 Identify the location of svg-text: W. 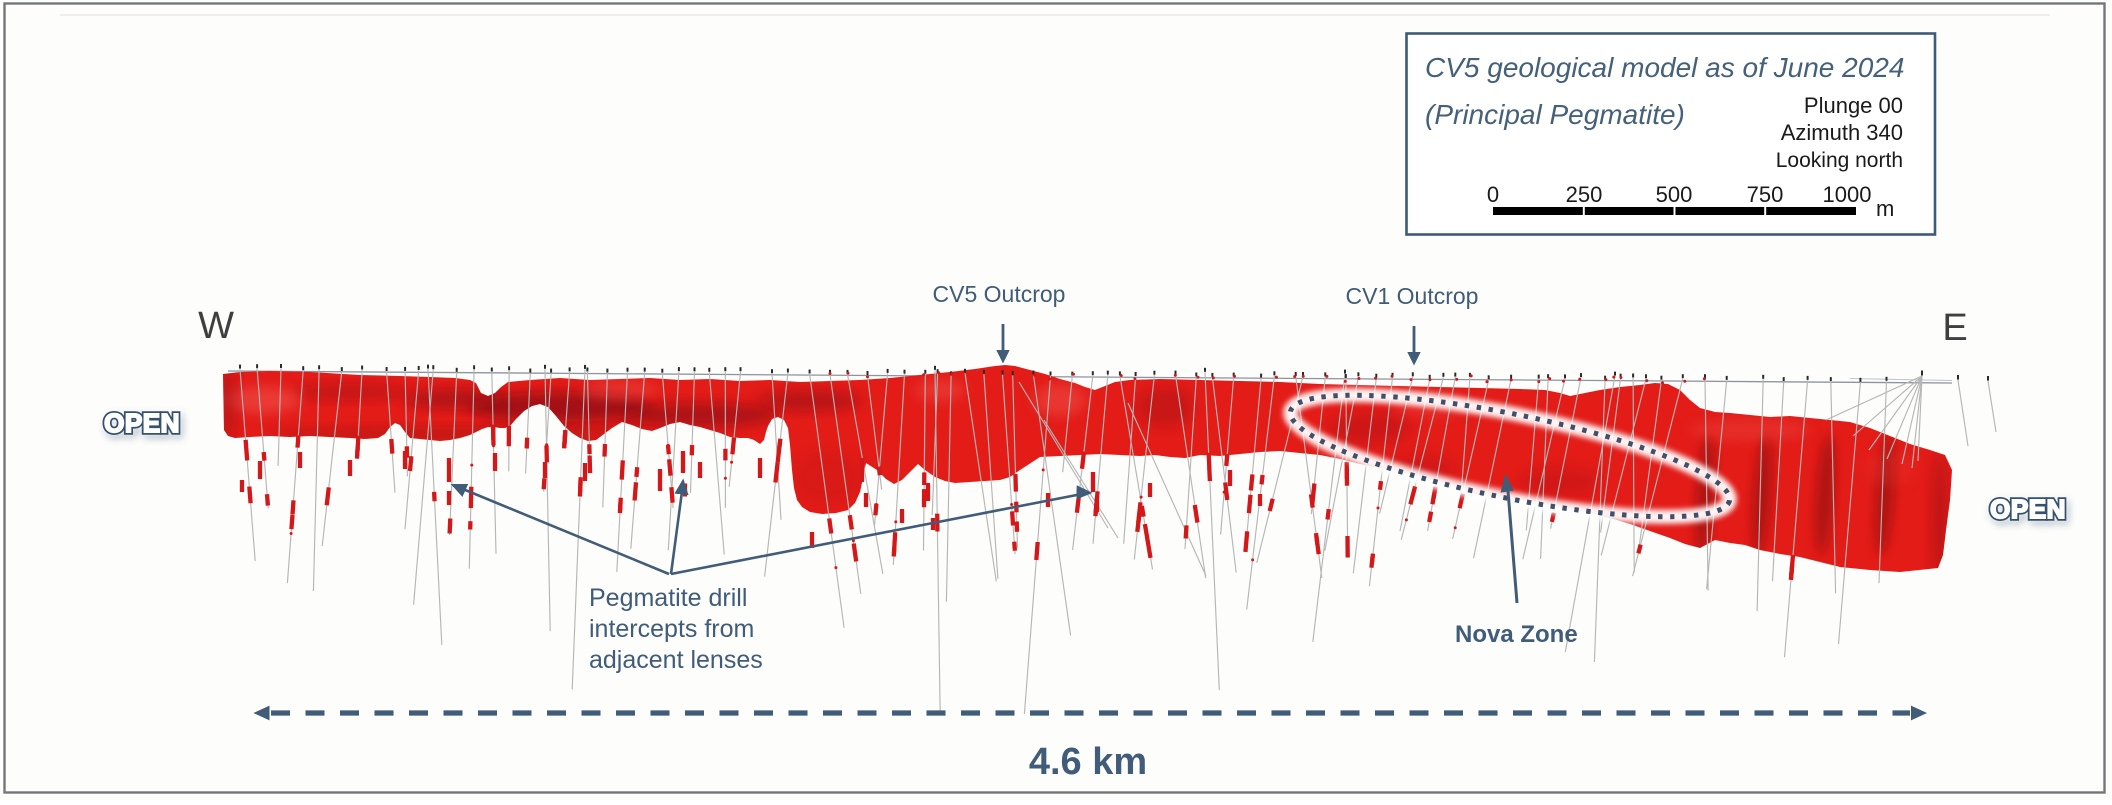
(216, 326).